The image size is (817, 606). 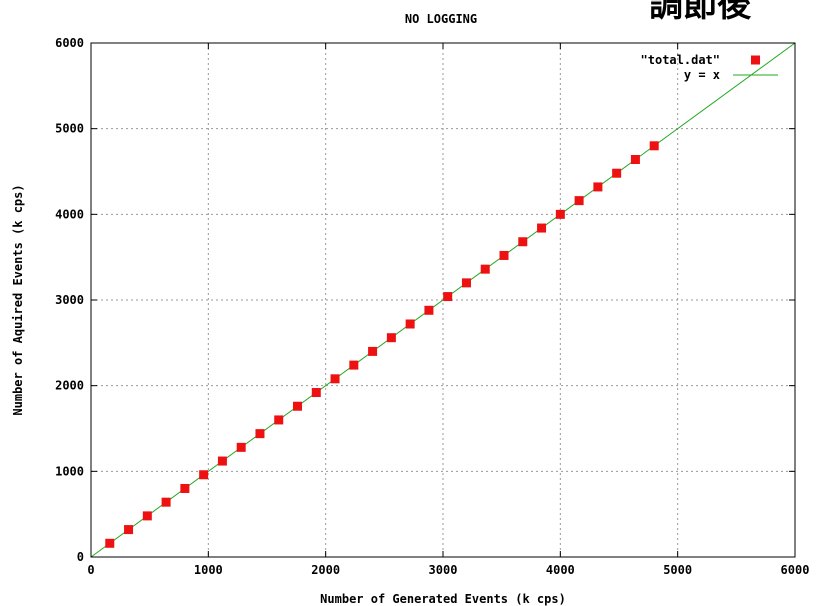 What do you see at coordinates (69, 129) in the screenshot?
I see `y-tick-label: 5000` at bounding box center [69, 129].